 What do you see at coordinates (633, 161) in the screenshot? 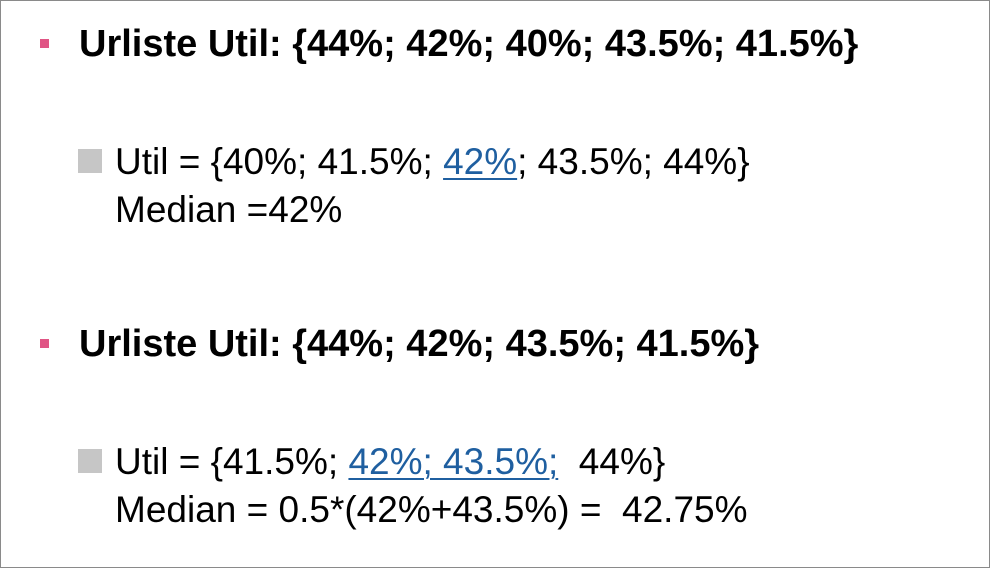
I see `util-sorted-suffix-1: ; 43.5%; 44%}` at bounding box center [633, 161].